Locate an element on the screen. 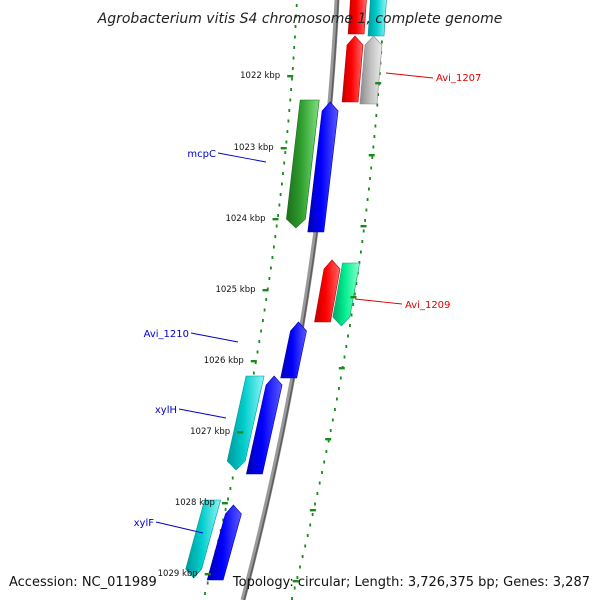 The width and height of the screenshot is (600, 600). accession-text: Accession: NC_011989 is located at coordinates (83, 582).